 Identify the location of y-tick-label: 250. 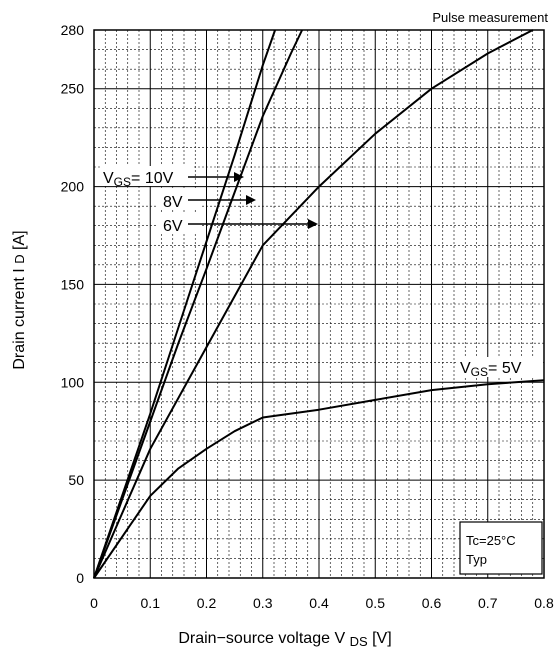
(73, 89).